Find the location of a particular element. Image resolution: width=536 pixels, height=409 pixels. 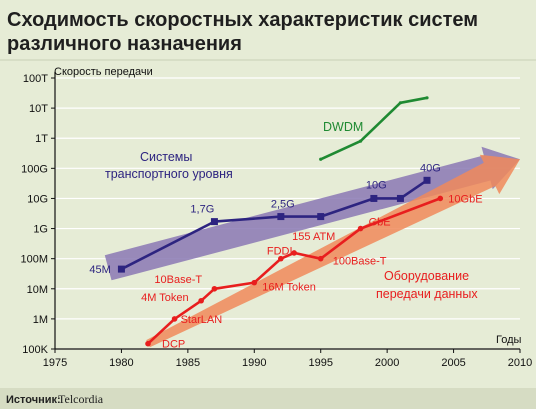

point-label: 45M is located at coordinates (99, 270).